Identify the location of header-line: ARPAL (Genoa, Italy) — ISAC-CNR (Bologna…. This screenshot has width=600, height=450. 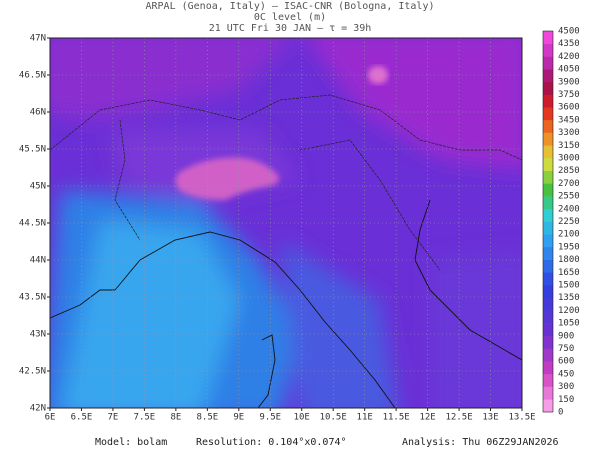
(290, 6).